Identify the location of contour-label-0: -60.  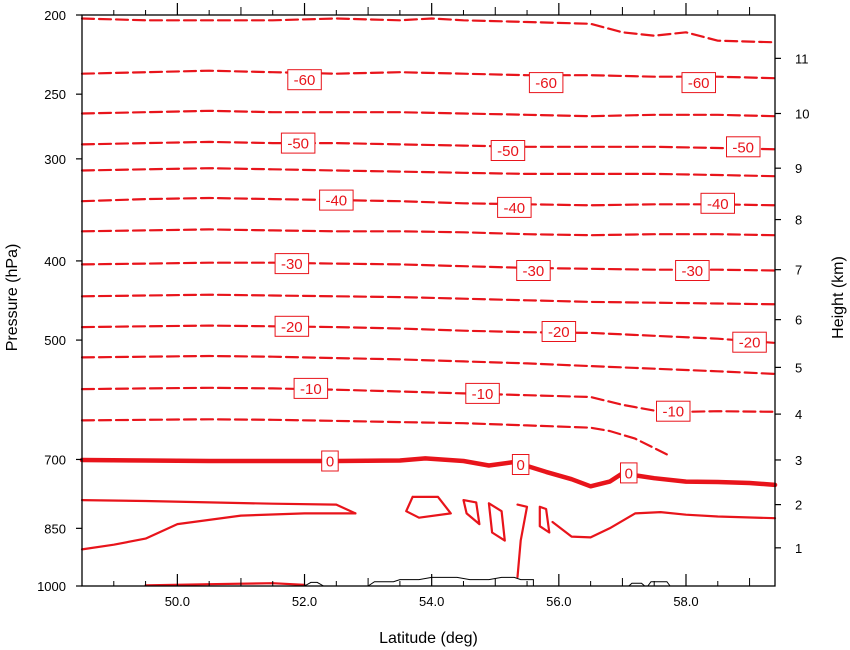
(304, 80).